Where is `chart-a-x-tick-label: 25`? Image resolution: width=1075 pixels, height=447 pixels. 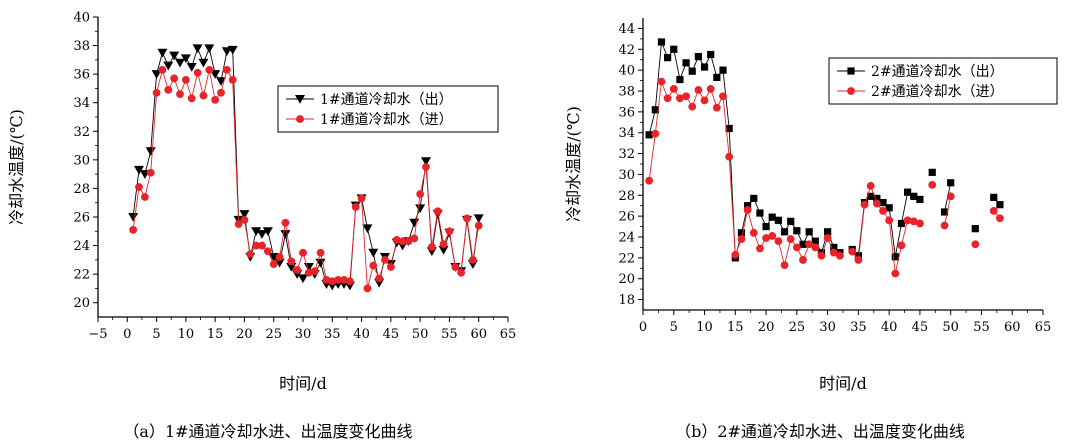
chart-a-x-tick-label: 25 is located at coordinates (273, 334).